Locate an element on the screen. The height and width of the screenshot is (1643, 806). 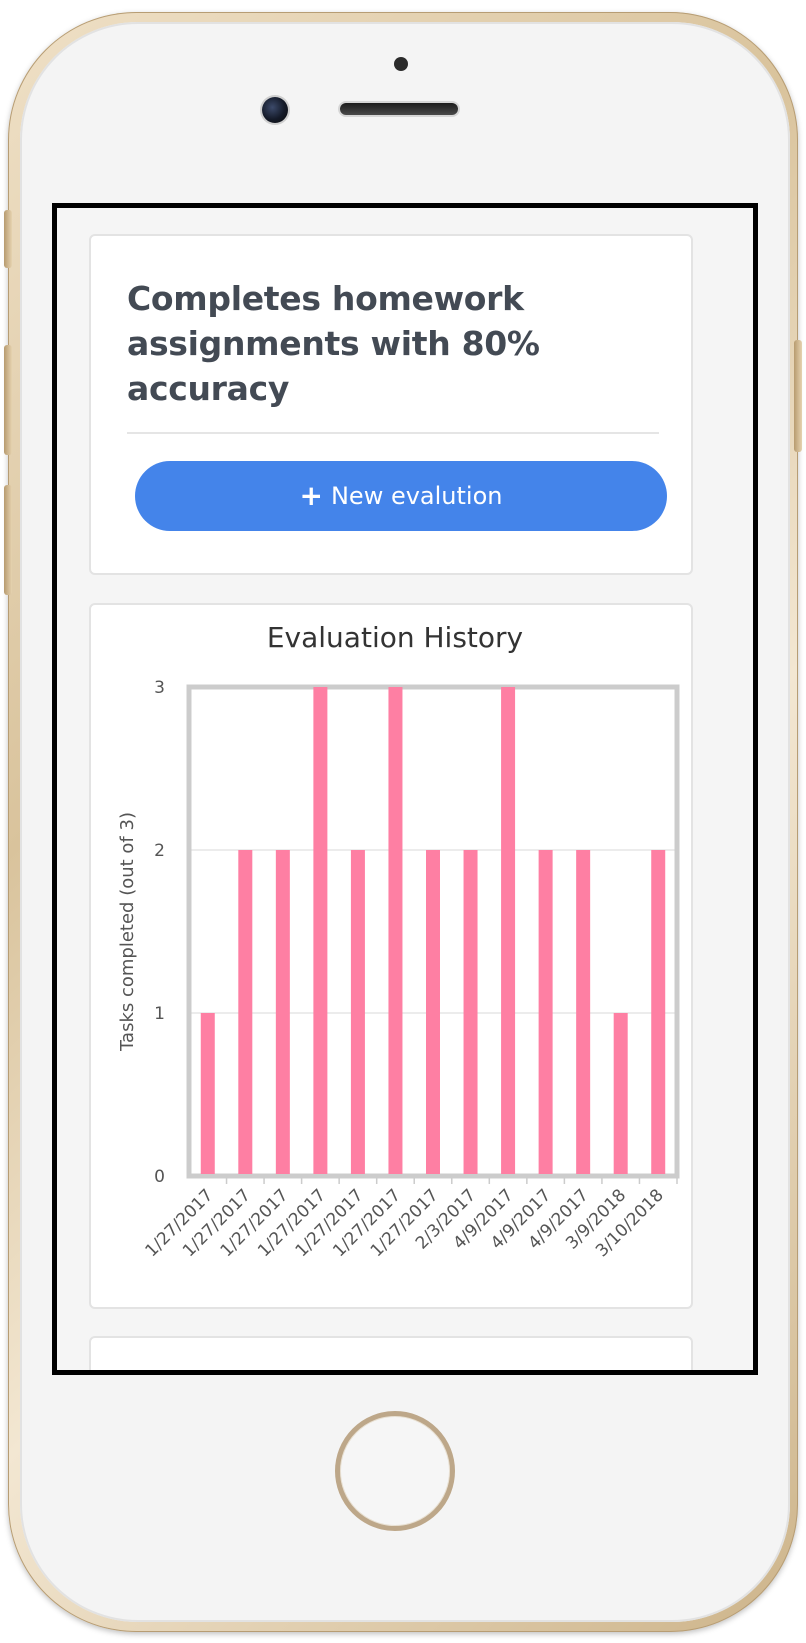
mute-switch is located at coordinates (8, 239).